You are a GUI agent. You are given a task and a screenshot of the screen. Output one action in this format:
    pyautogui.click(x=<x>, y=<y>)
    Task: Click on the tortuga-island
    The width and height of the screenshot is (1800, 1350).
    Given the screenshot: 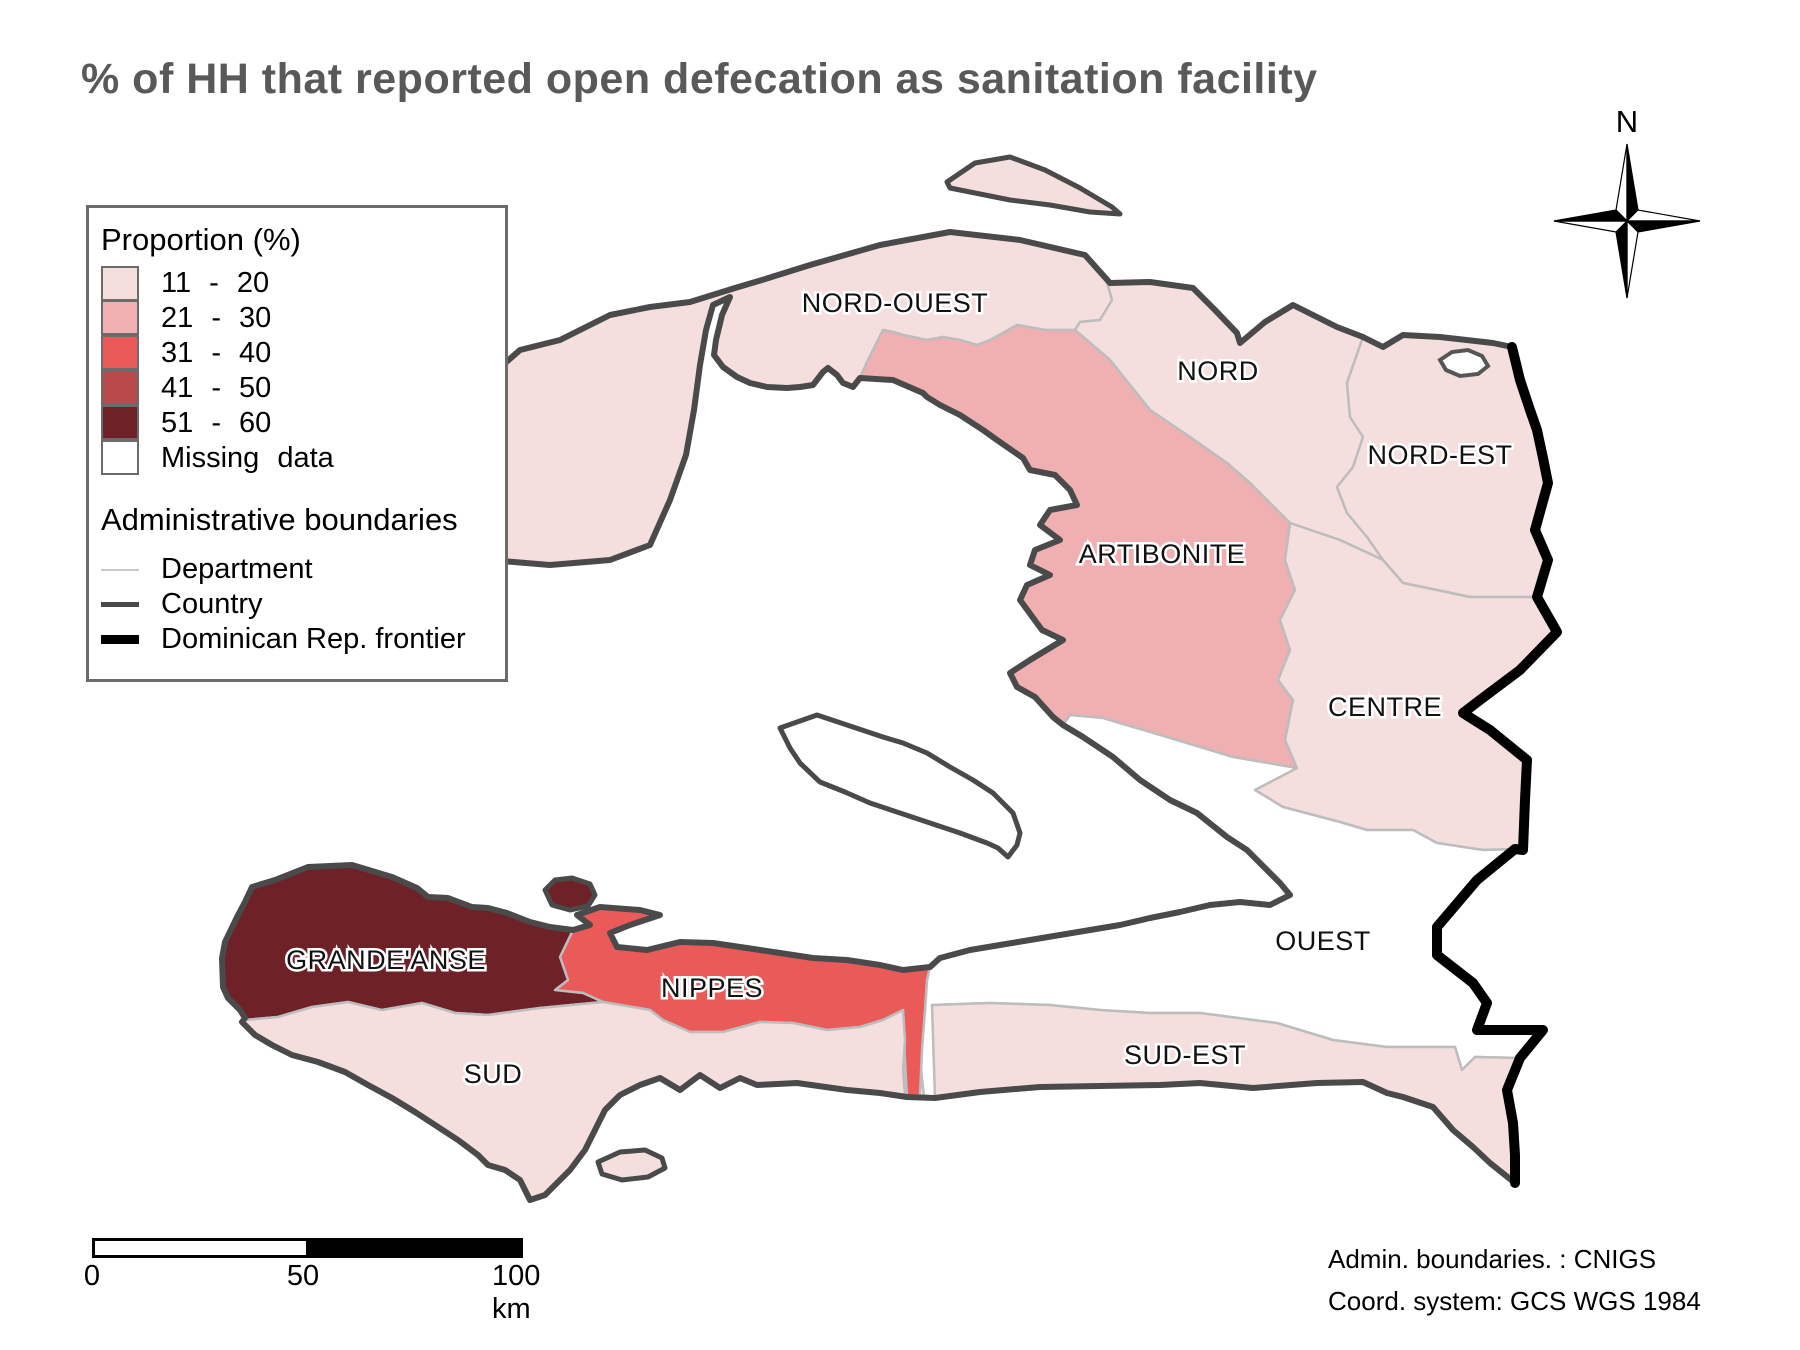 What is the action you would take?
    pyautogui.click(x=1033, y=185)
    